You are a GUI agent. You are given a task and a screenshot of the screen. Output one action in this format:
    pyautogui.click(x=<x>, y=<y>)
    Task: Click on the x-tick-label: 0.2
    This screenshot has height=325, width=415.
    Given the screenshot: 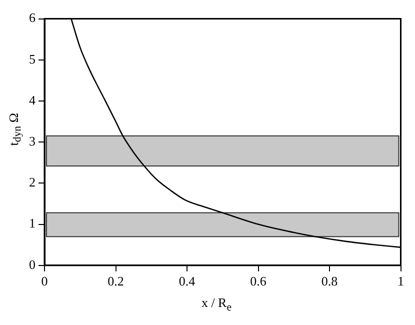 What is the action you would take?
    pyautogui.click(x=116, y=281)
    